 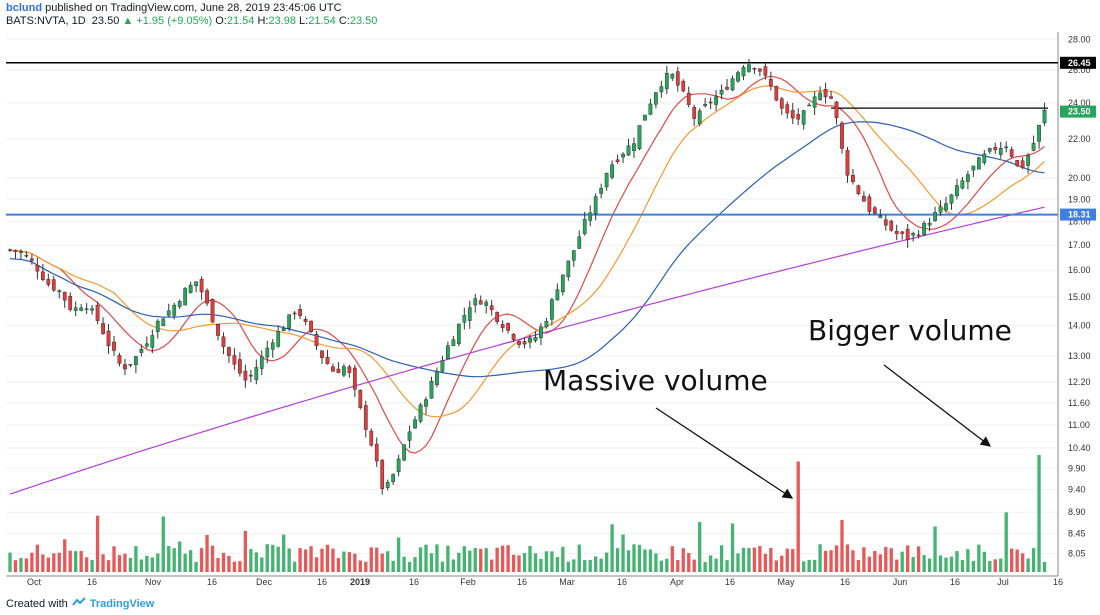 I want to click on close-label: C:, so click(x=344, y=21).